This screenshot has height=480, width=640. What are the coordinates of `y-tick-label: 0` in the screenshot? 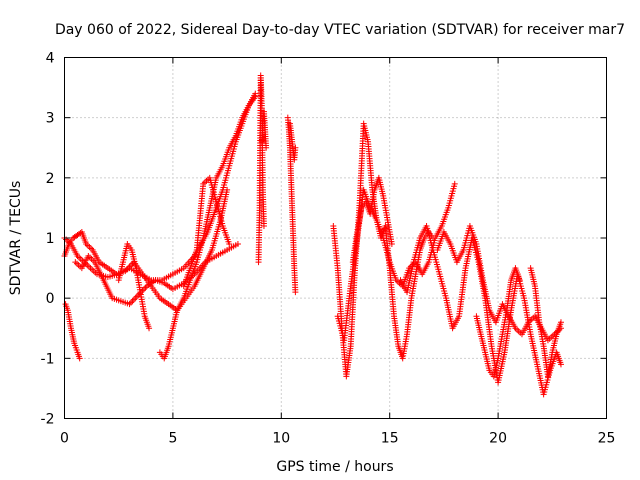 It's located at (50, 299).